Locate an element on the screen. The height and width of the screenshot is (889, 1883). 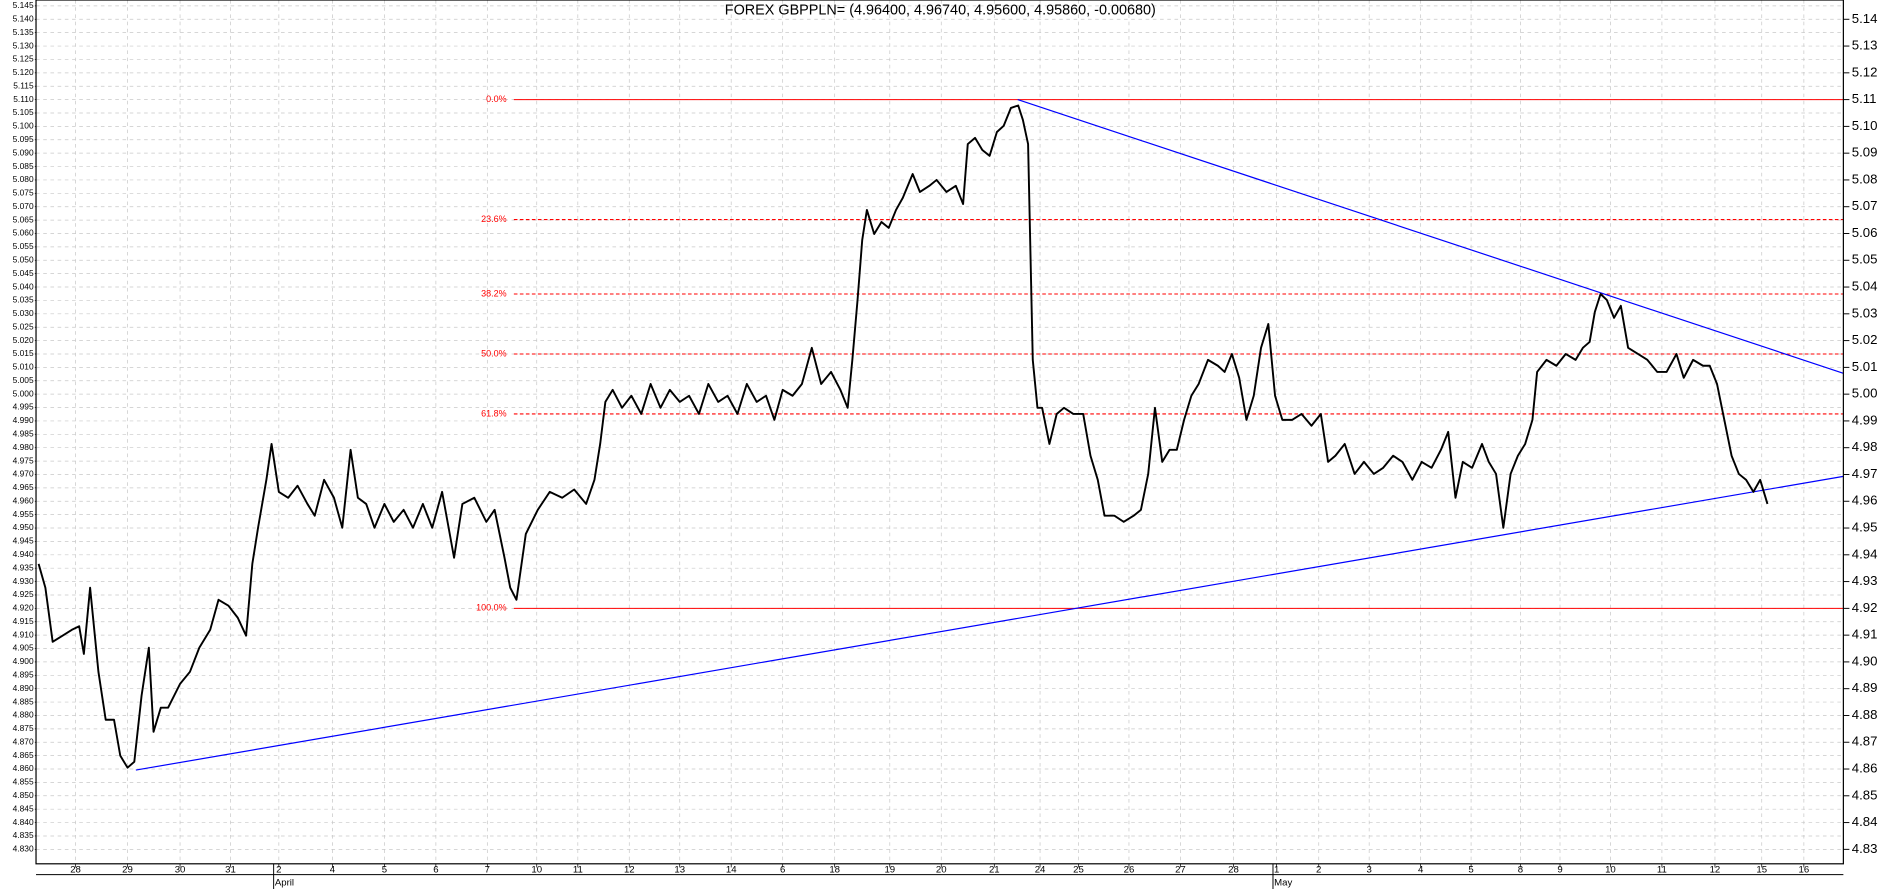
y-tick-label: 4.895 is located at coordinates (23, 675).